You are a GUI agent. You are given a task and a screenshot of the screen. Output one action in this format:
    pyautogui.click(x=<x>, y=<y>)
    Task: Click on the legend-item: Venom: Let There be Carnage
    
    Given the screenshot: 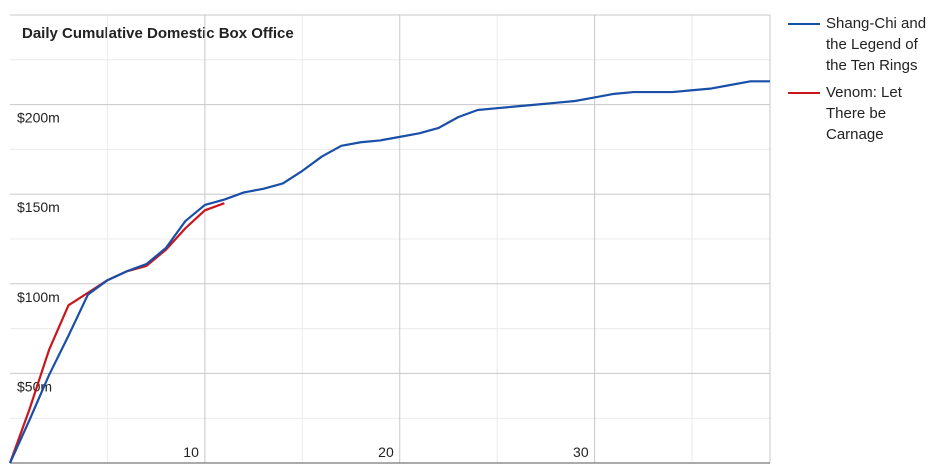 What is the action you would take?
    pyautogui.click(x=863, y=113)
    